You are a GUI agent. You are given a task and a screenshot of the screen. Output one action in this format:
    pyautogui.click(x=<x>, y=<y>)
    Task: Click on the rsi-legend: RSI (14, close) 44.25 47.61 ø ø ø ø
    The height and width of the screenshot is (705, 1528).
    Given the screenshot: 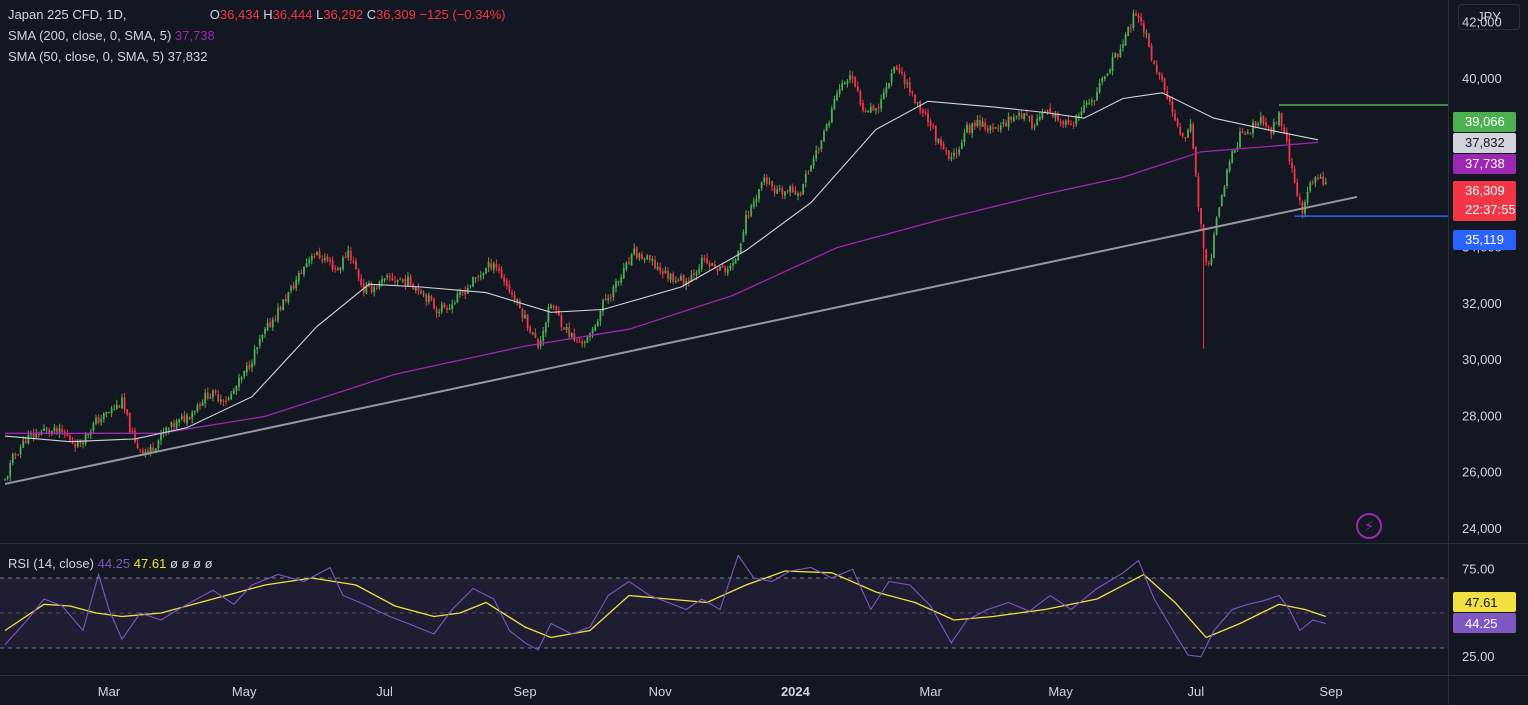 What is the action you would take?
    pyautogui.click(x=110, y=563)
    